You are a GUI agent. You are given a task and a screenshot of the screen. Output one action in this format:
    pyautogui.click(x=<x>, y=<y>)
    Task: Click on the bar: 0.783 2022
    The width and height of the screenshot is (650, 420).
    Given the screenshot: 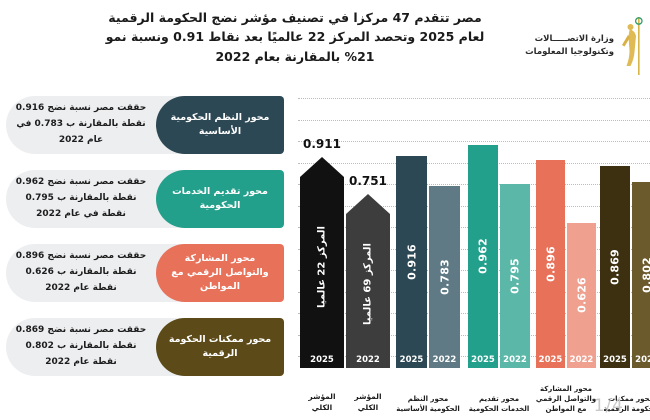 What is the action you would take?
    pyautogui.click(x=444, y=277)
    